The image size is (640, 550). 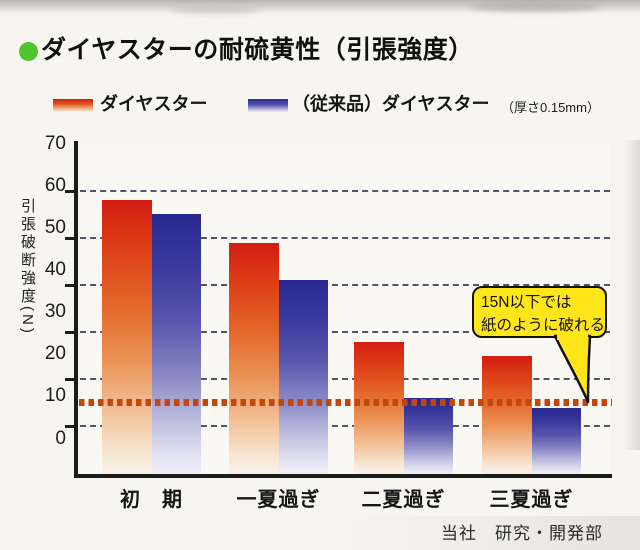 What do you see at coordinates (28, 51) in the screenshot?
I see `green-bullet-icon` at bounding box center [28, 51].